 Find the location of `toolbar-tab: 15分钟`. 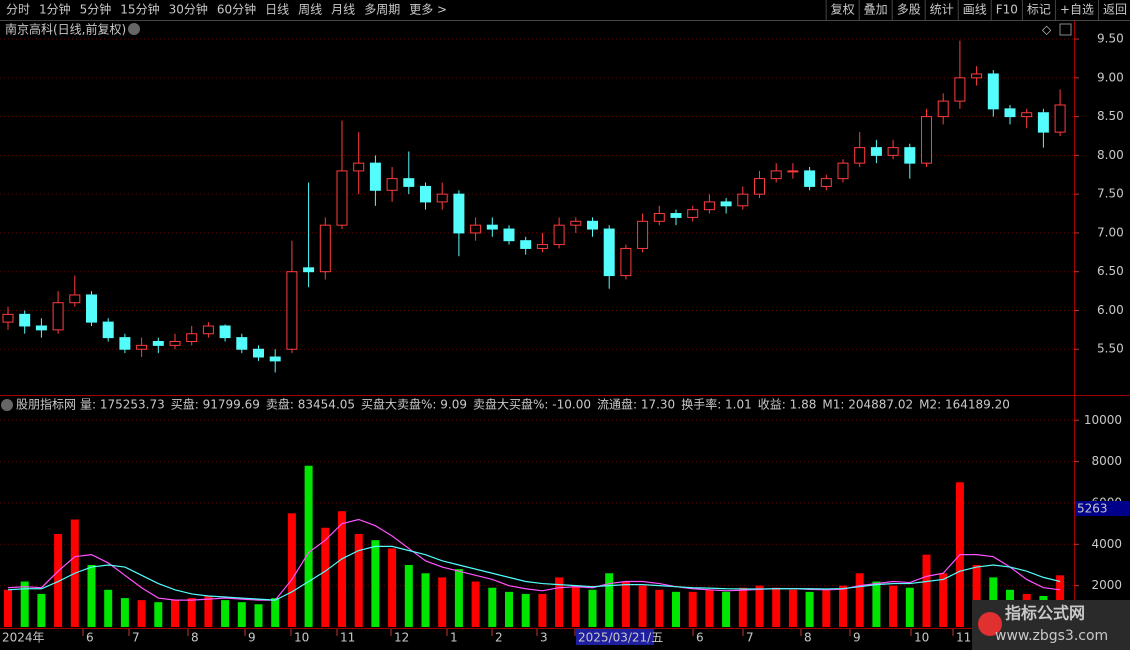

toolbar-tab: 15分钟 is located at coordinates (139, 9).